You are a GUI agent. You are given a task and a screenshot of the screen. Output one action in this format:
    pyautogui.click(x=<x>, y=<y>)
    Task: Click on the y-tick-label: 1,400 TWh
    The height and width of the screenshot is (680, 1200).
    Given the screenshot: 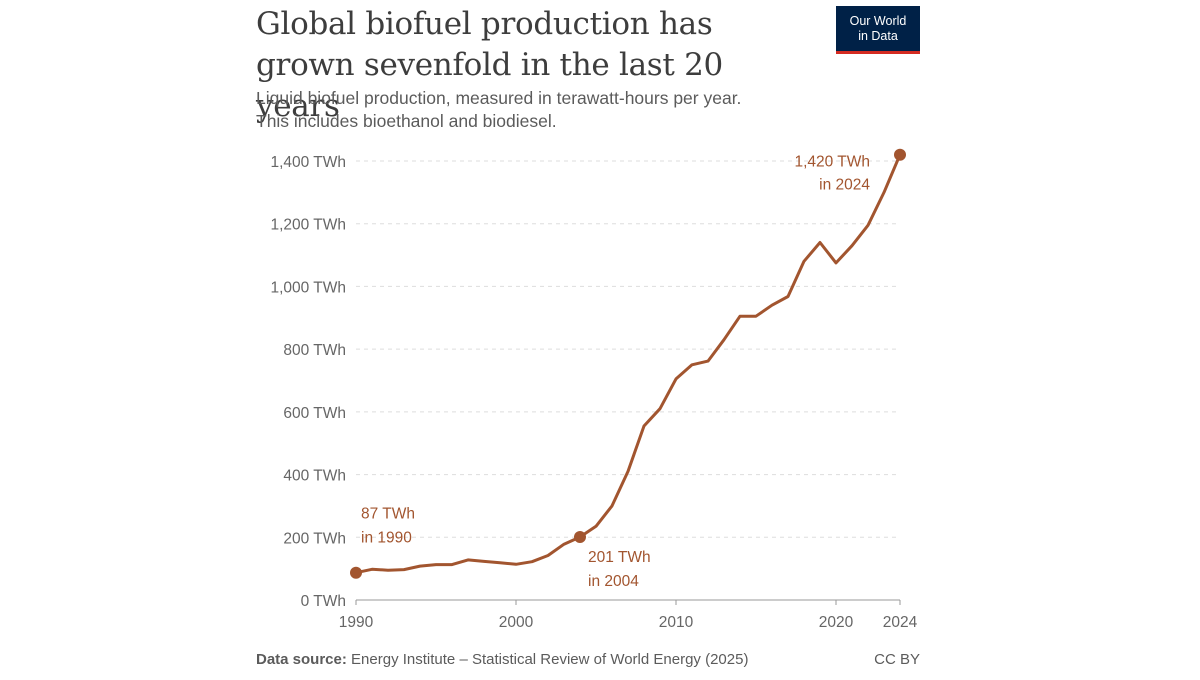 What is the action you would take?
    pyautogui.click(x=308, y=162)
    